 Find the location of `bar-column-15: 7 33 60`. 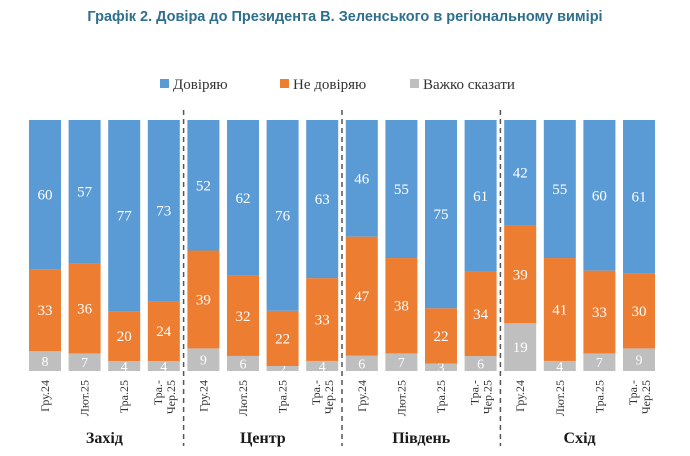

bar-column-15: 7 33 60 is located at coordinates (599, 245).